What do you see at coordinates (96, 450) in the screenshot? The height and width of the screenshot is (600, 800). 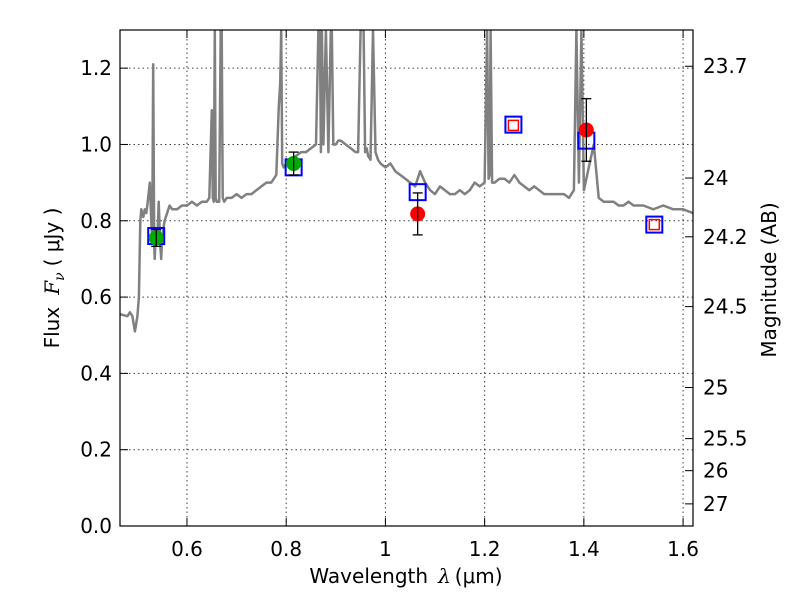 I see `y-tick-label: 0.2` at bounding box center [96, 450].